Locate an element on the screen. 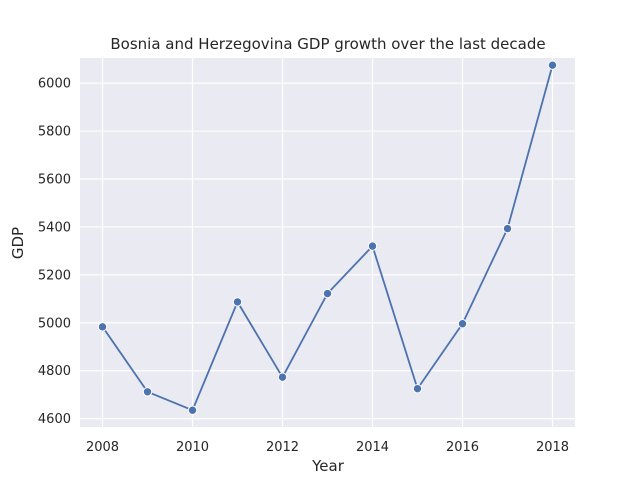  x-tick-label: 2010 is located at coordinates (192, 447).